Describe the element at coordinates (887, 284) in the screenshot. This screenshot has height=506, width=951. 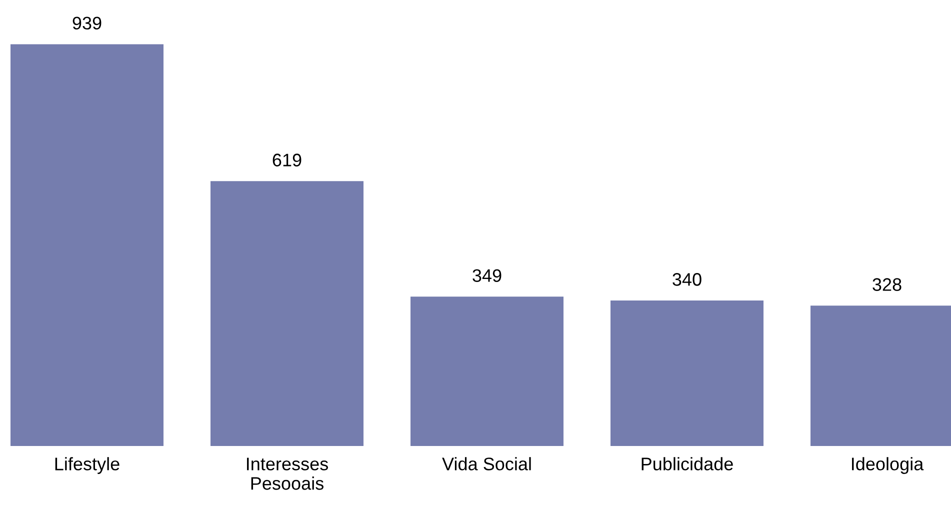
I see `data-label: 328` at that location.